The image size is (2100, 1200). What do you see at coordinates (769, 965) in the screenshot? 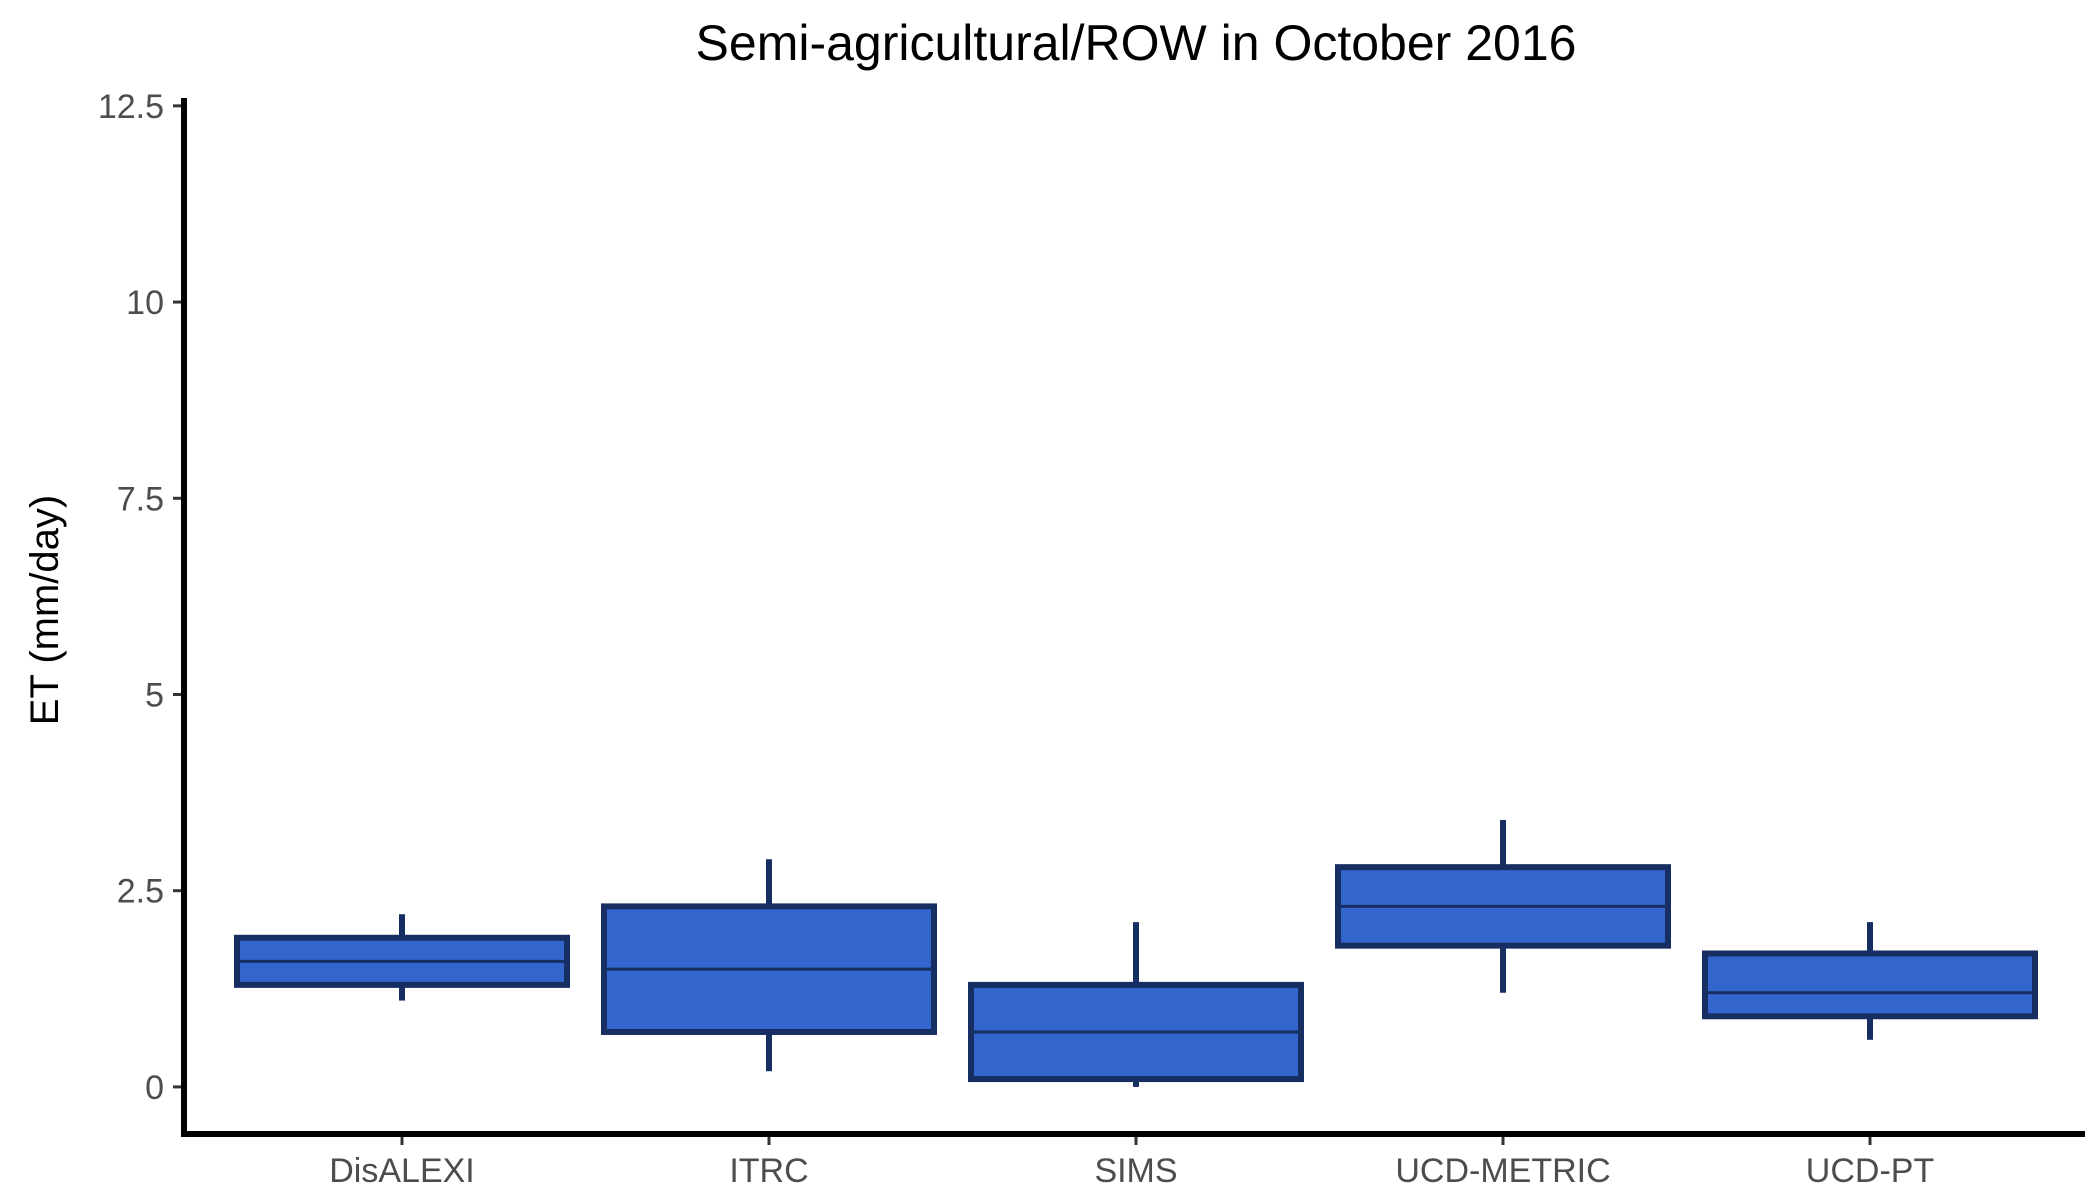
I see `box-itrc` at bounding box center [769, 965].